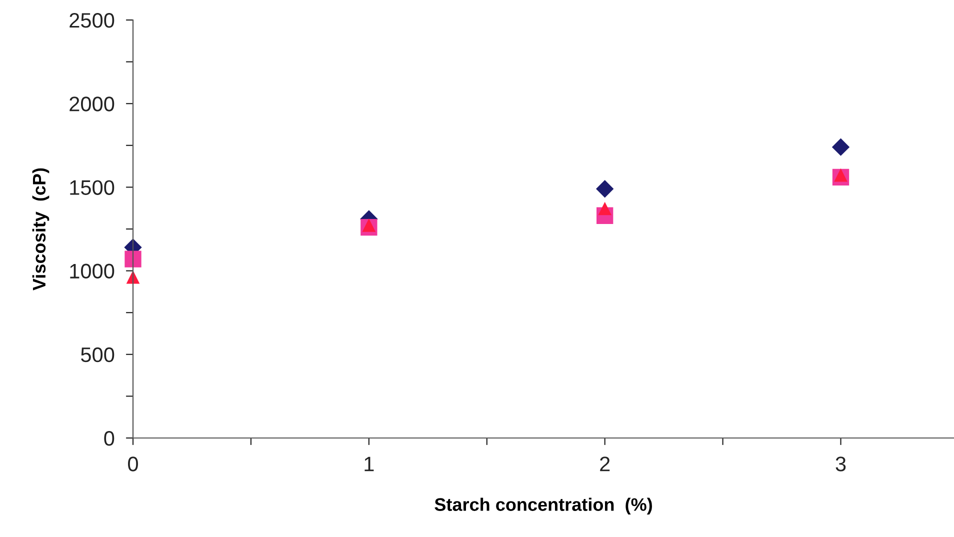  Describe the element at coordinates (133, 464) in the screenshot. I see `x-tick-label: 0` at that location.